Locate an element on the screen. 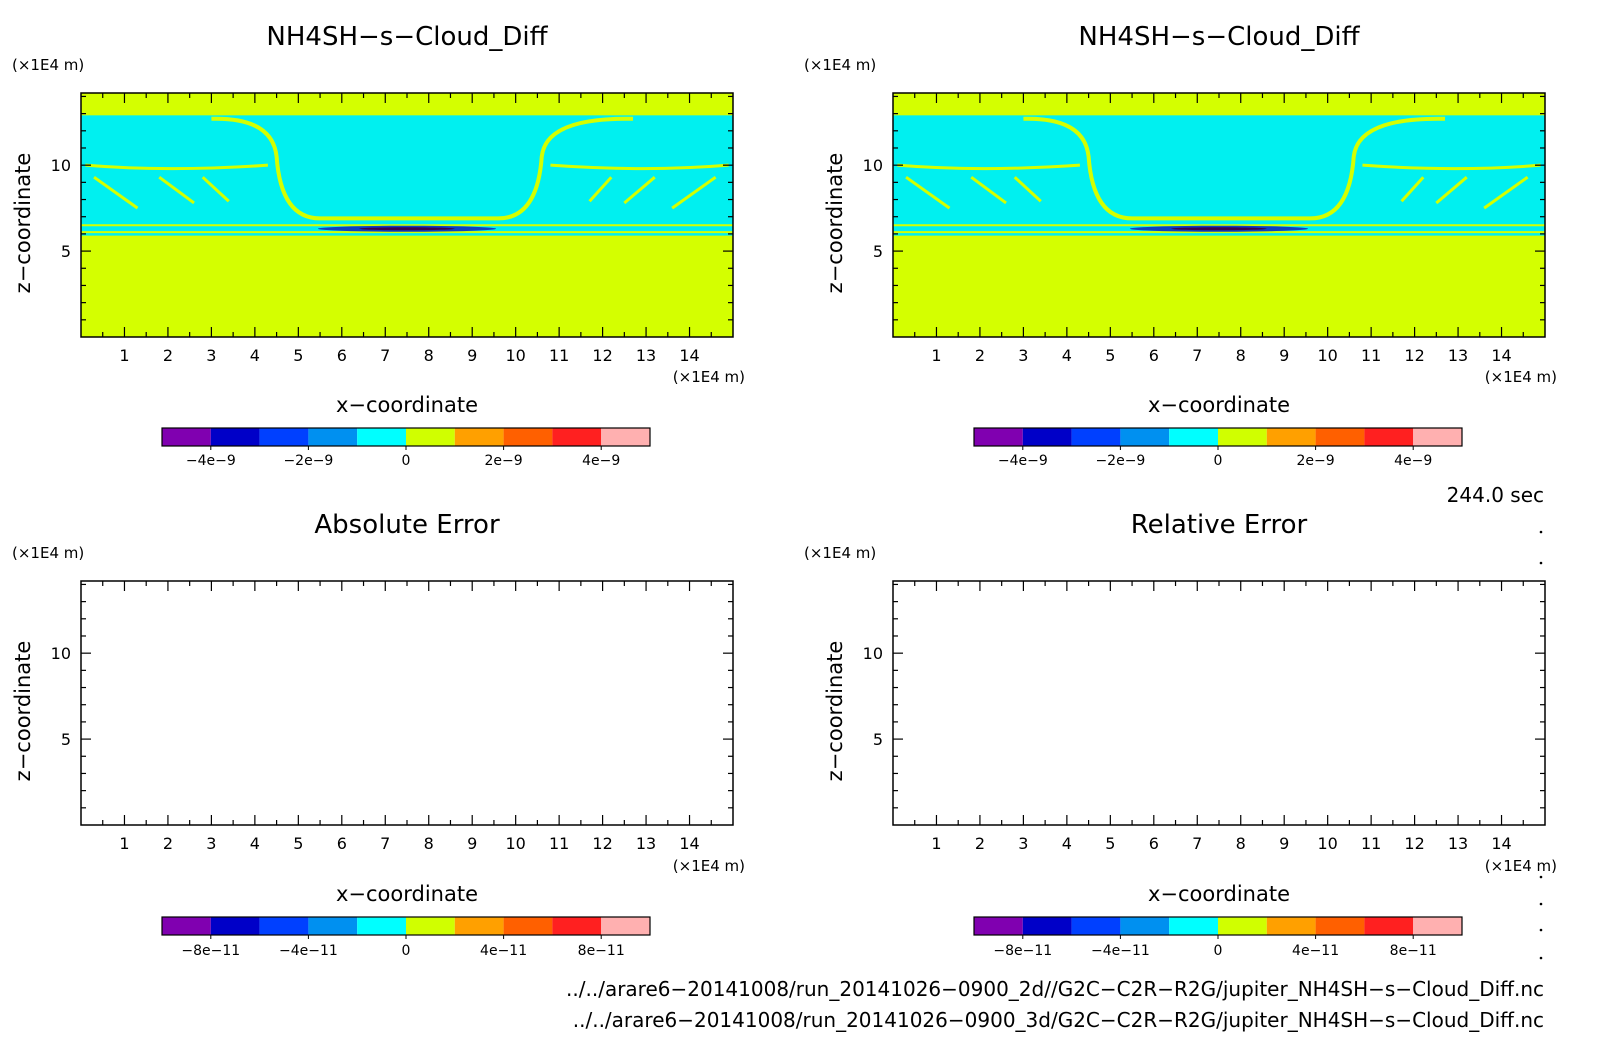  colorbar: −4e−9 −2e−9 0 2e−9 4e−9 is located at coordinates (1218, 448).